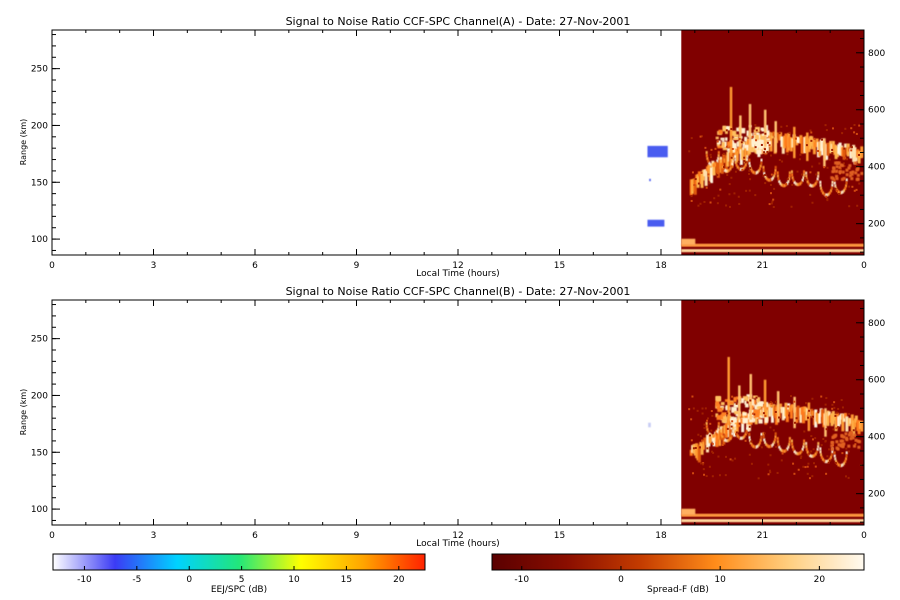 Image resolution: width=900 pixels, height=600 pixels. I want to click on spread-f-plume, so click(775, 137).